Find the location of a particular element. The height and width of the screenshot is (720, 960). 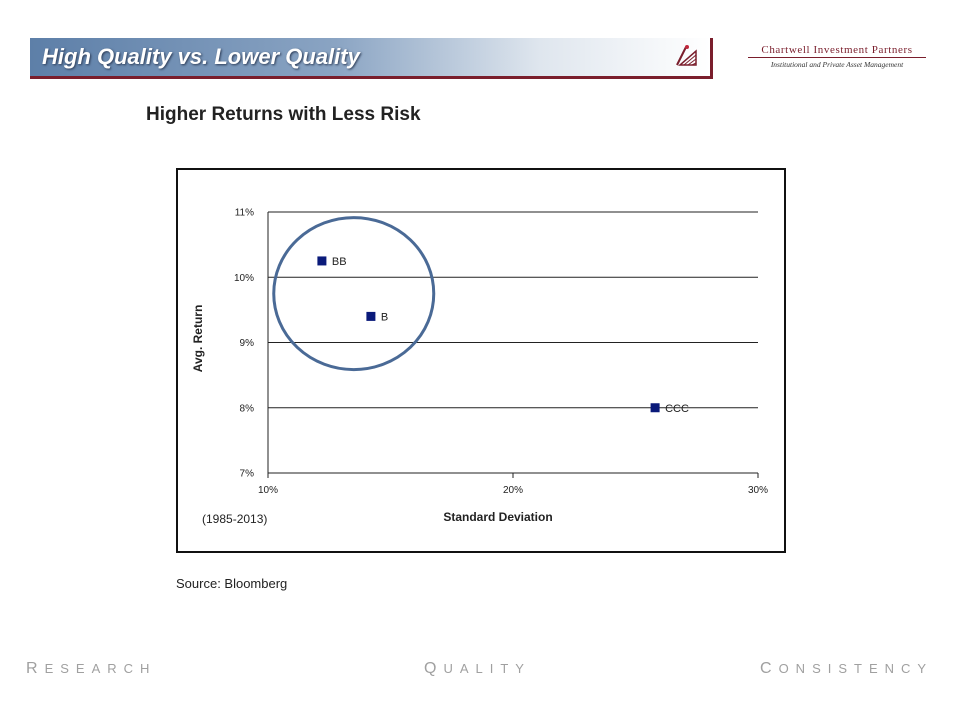

period-note: (1985-2013) is located at coordinates (235, 519).